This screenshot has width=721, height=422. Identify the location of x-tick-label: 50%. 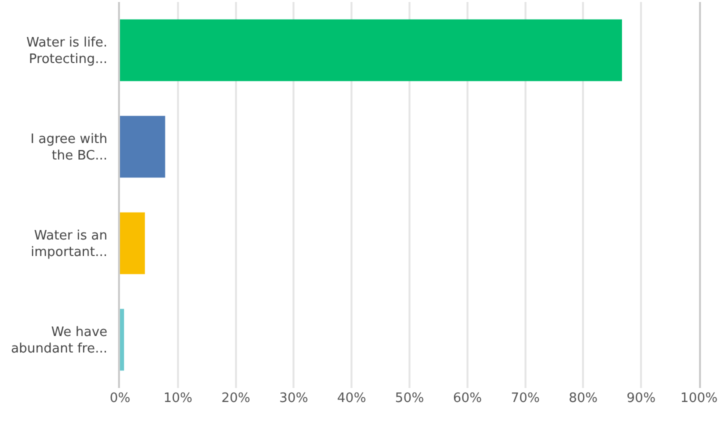
(409, 398).